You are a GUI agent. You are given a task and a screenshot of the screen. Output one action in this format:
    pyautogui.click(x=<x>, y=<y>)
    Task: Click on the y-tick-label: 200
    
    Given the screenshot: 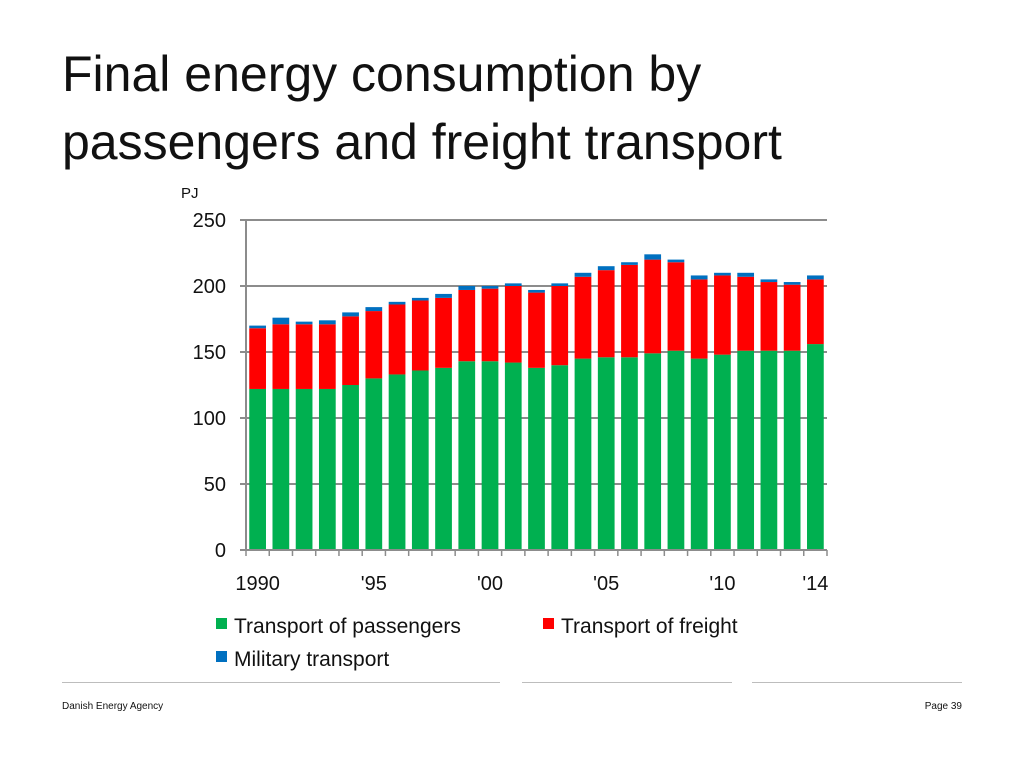 What is the action you would take?
    pyautogui.click(x=209, y=287)
    